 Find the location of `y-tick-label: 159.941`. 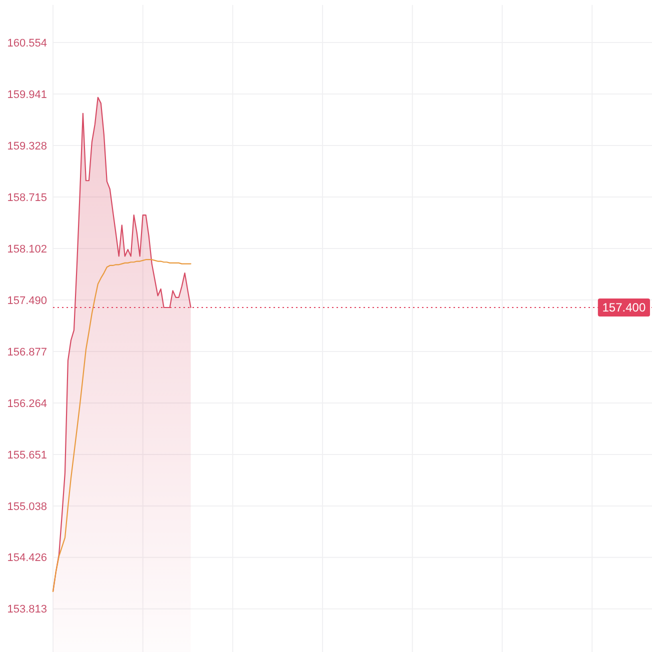

y-tick-label: 159.941 is located at coordinates (27, 94).